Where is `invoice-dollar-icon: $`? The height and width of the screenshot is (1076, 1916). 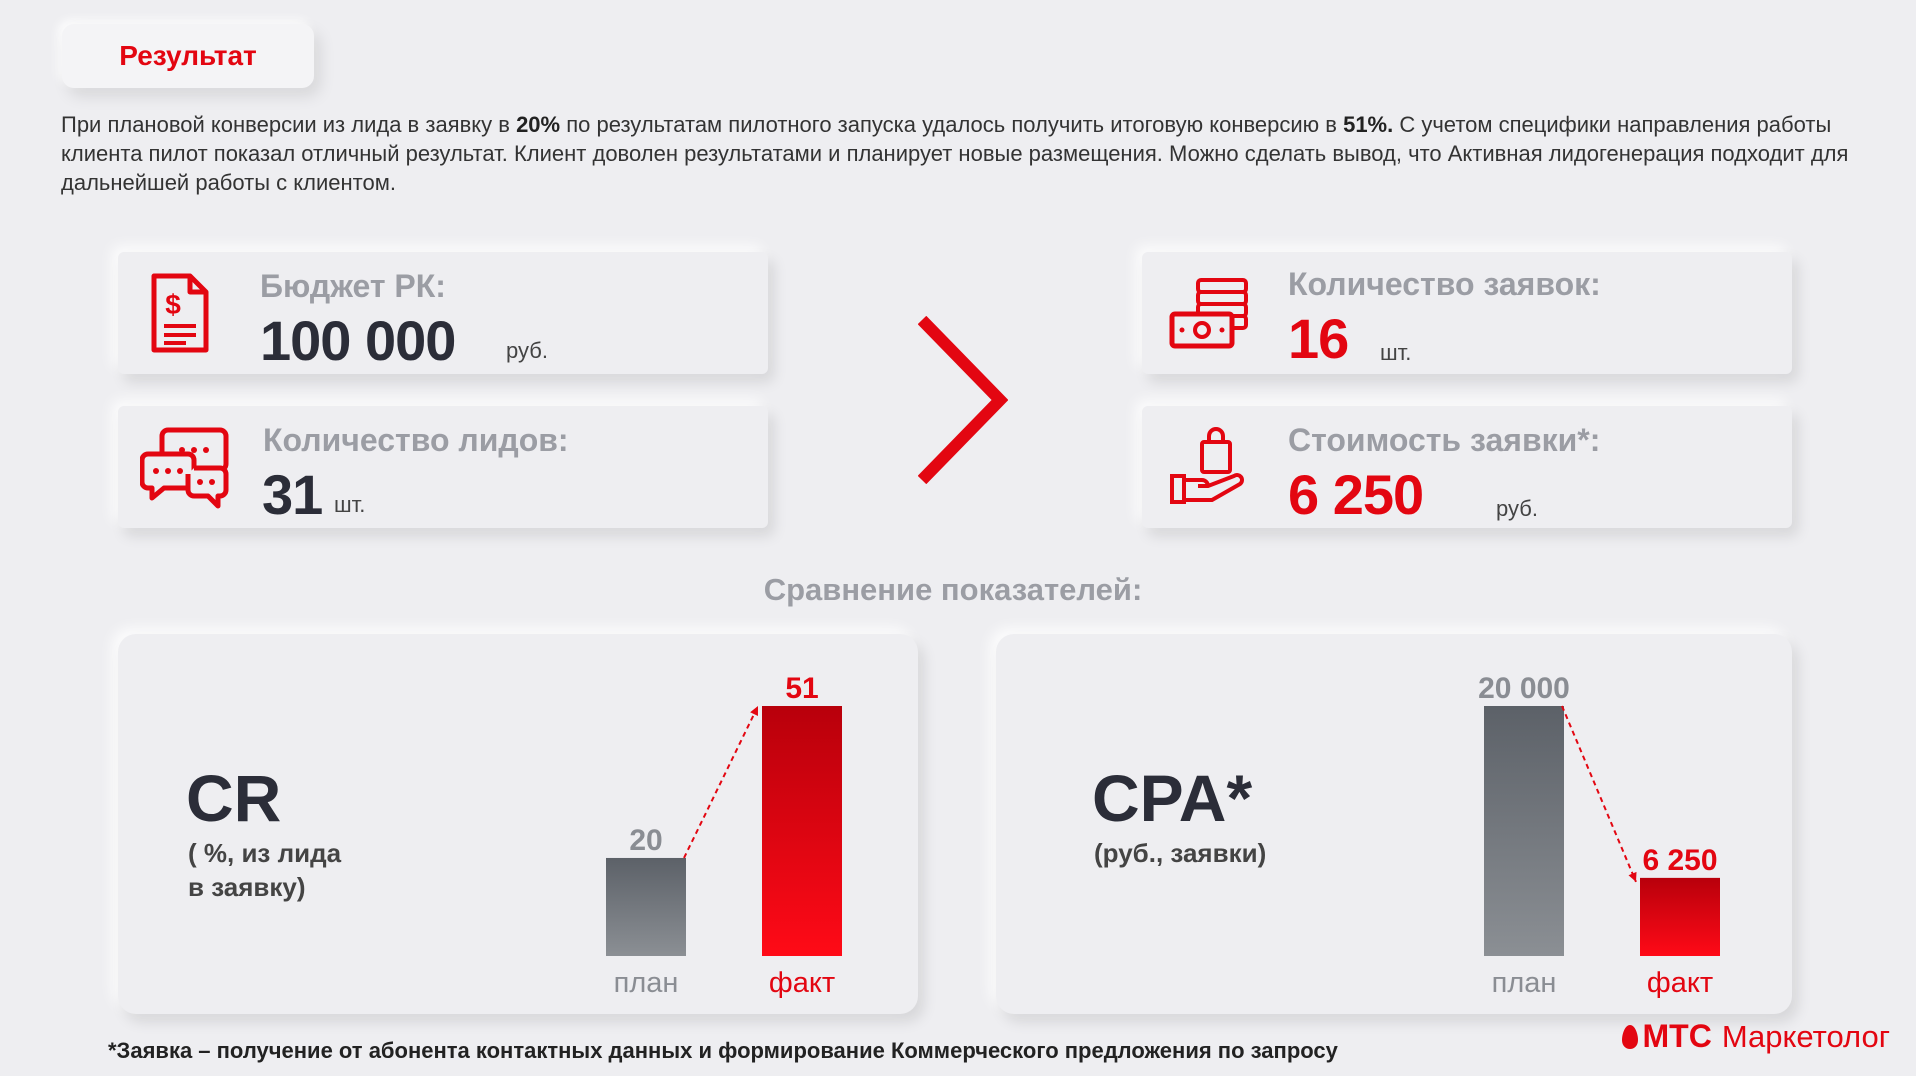
invoice-dollar-icon: $ is located at coordinates (180, 315).